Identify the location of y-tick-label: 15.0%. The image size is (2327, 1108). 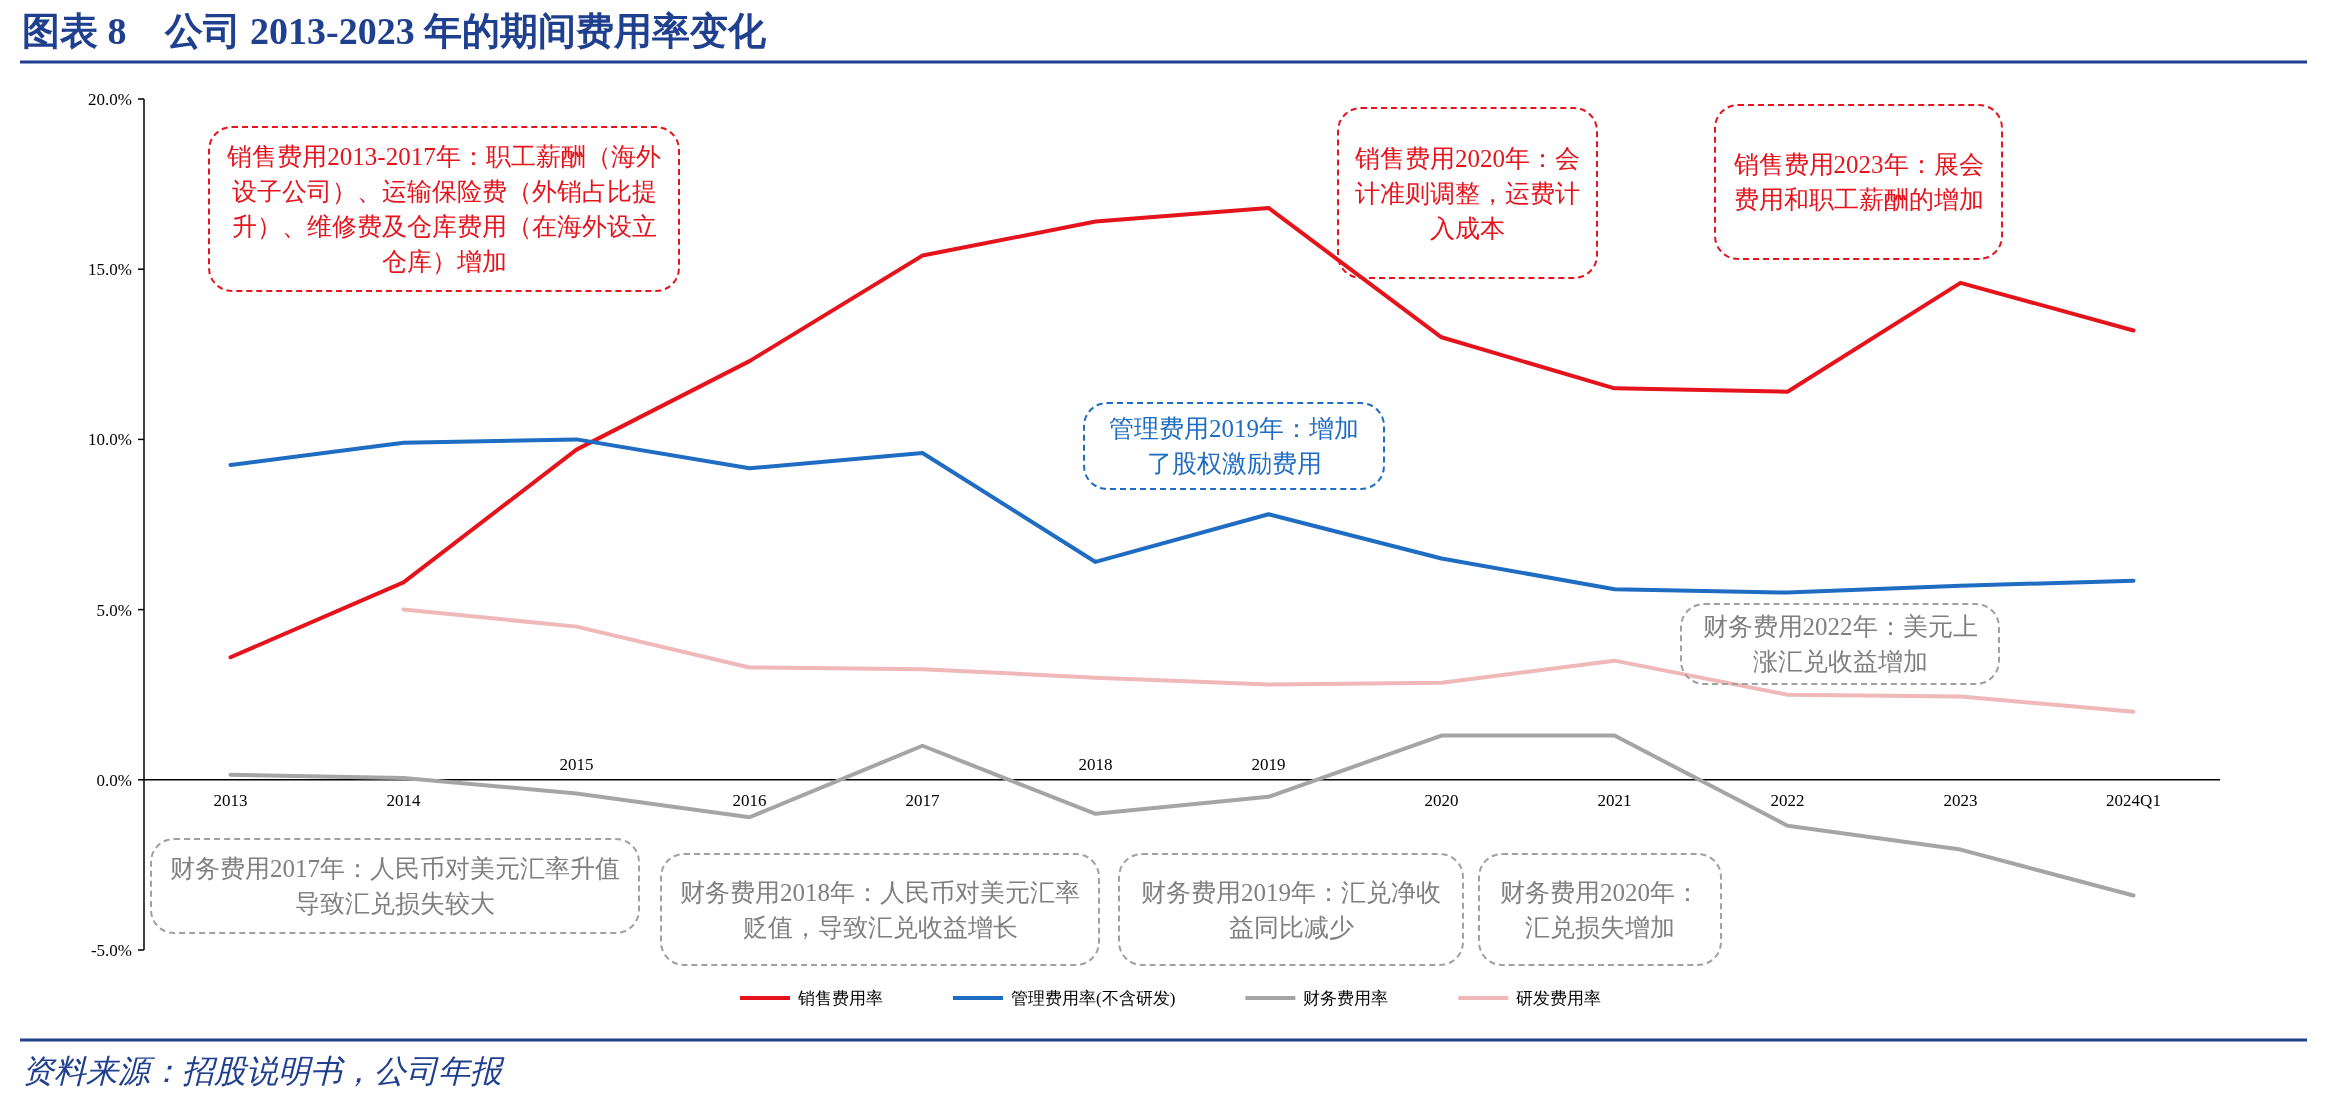
(110, 270).